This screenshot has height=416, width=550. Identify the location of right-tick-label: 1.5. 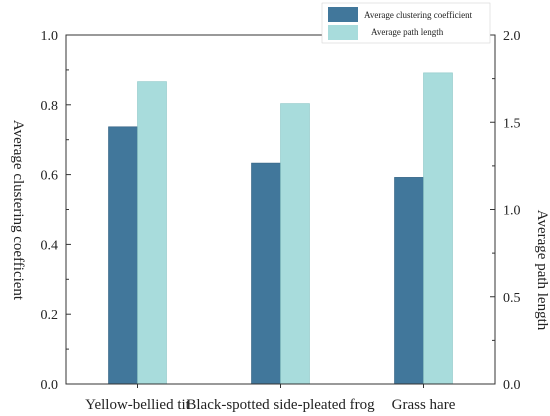
(512, 123).